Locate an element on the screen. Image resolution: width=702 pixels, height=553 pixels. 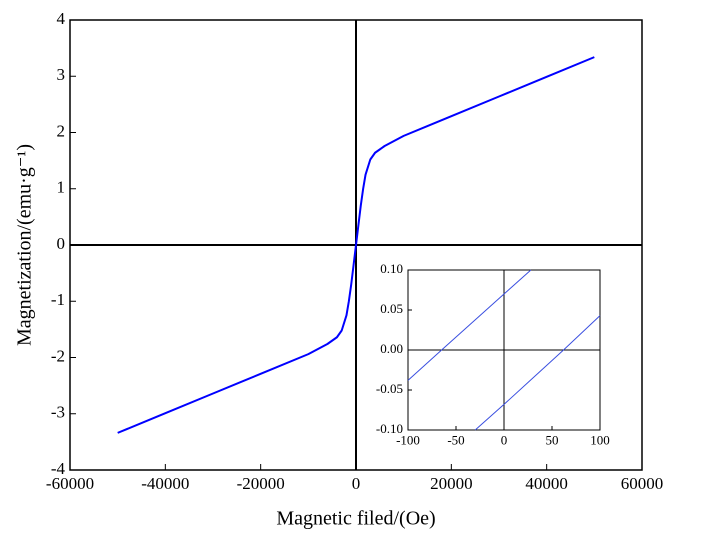
x-tick-label: -100 is located at coordinates (408, 440).